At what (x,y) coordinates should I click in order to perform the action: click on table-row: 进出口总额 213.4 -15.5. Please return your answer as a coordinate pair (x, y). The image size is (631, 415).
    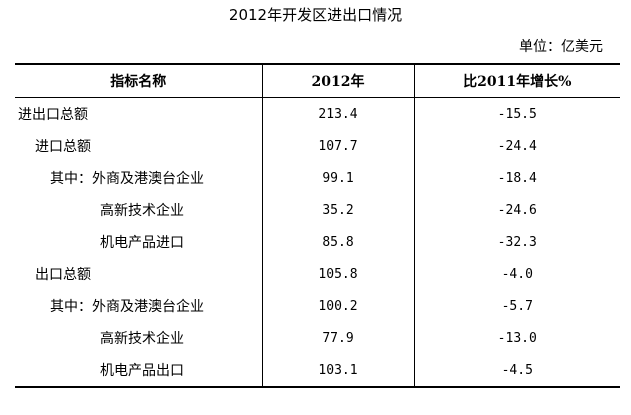
    Looking at the image, I should click on (317, 113).